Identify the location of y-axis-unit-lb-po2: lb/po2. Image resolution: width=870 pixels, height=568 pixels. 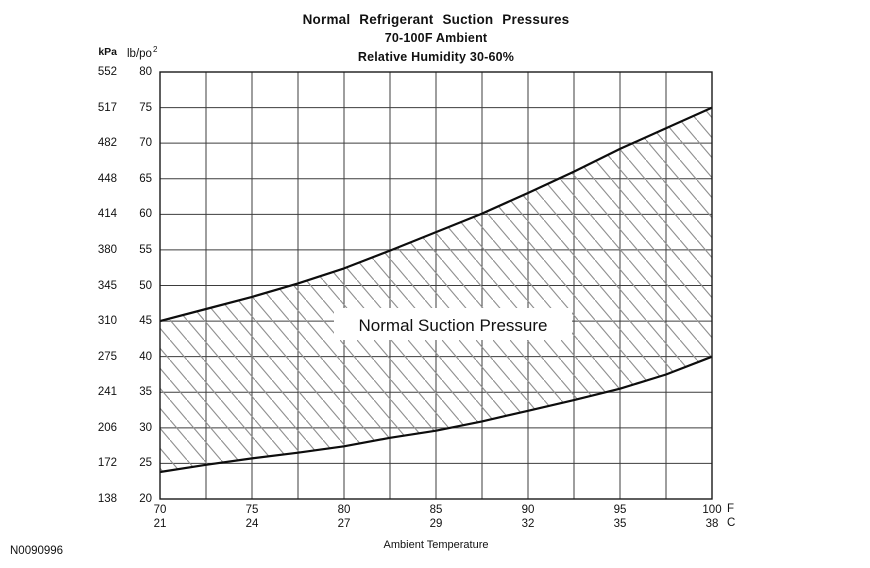
(142, 52).